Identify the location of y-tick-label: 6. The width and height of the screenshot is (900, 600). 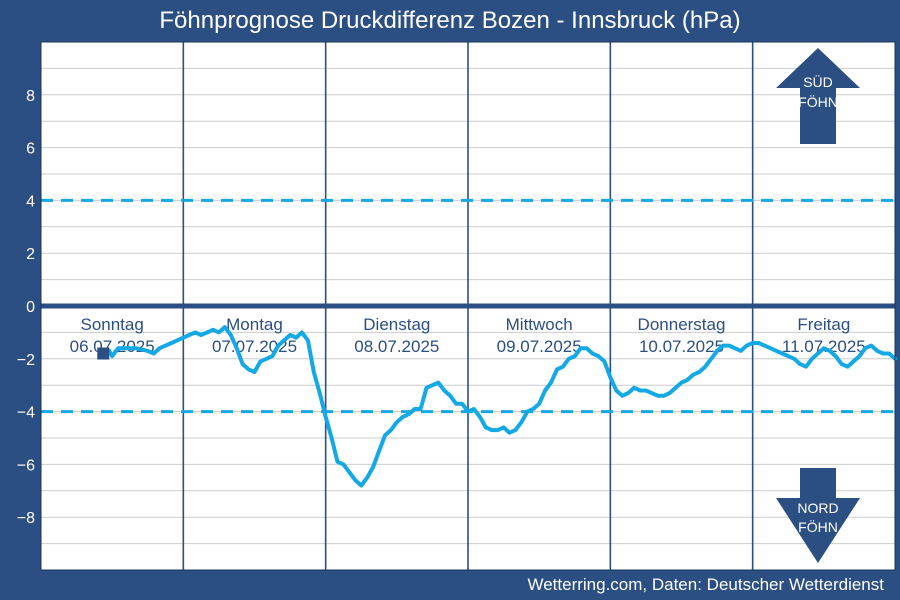
(30, 149).